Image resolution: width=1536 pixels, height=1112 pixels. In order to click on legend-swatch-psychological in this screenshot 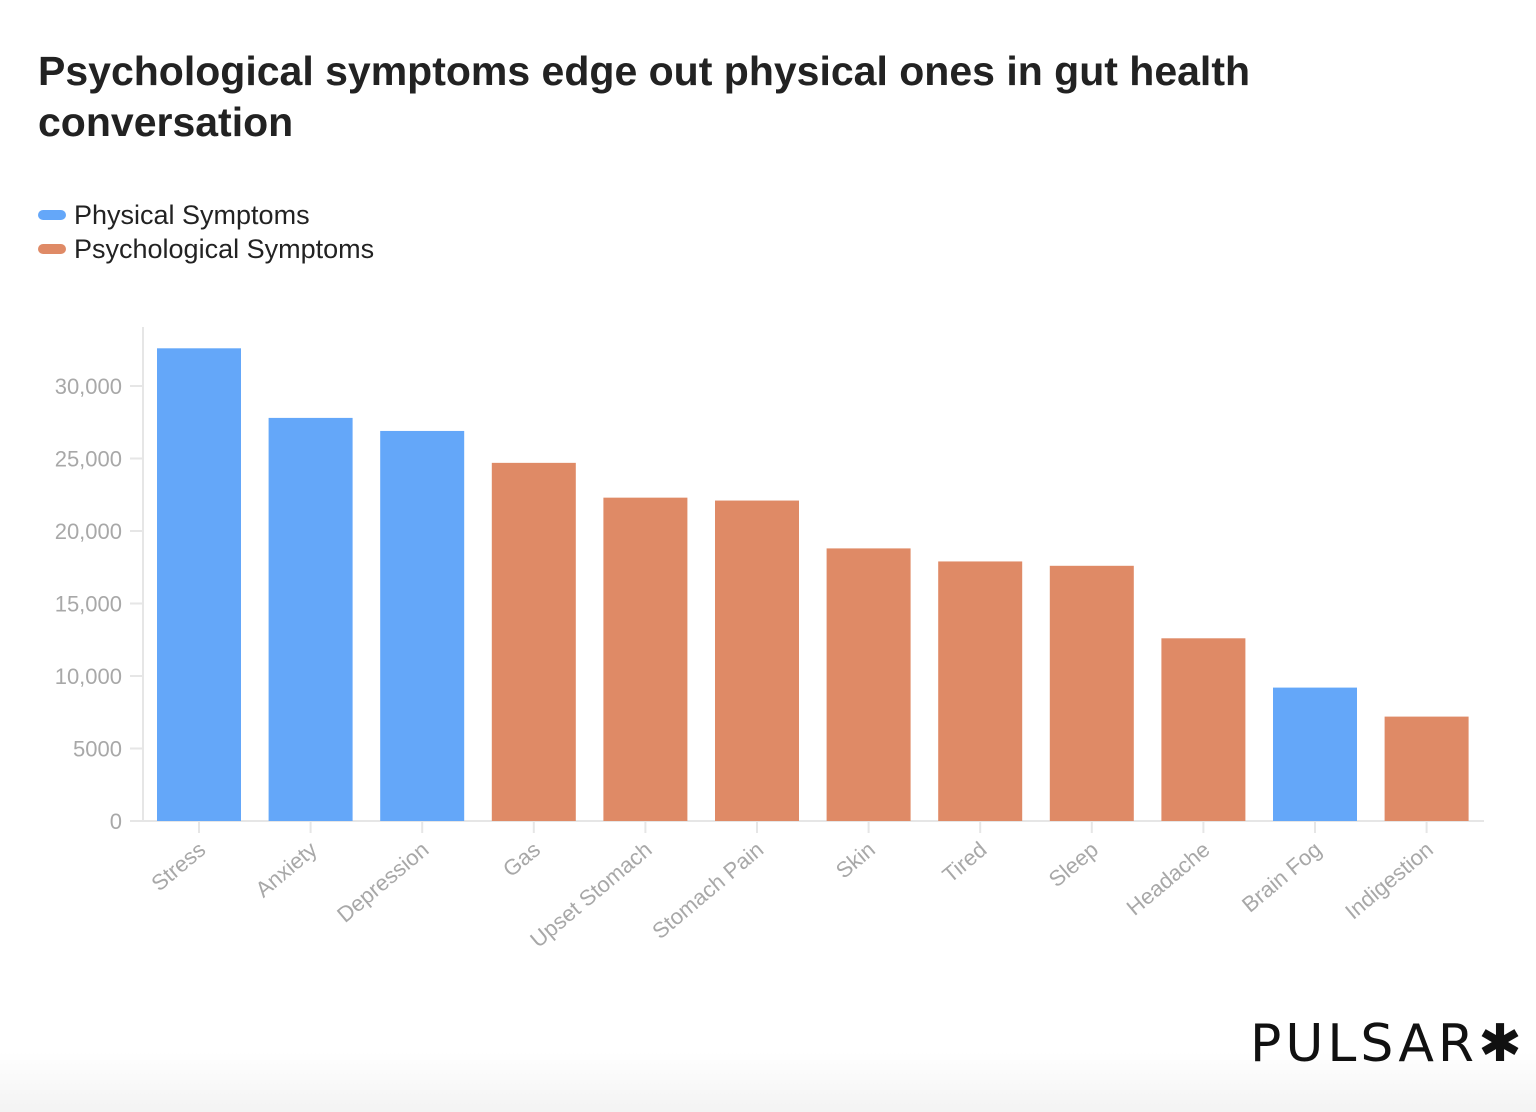, I will do `click(52, 249)`.